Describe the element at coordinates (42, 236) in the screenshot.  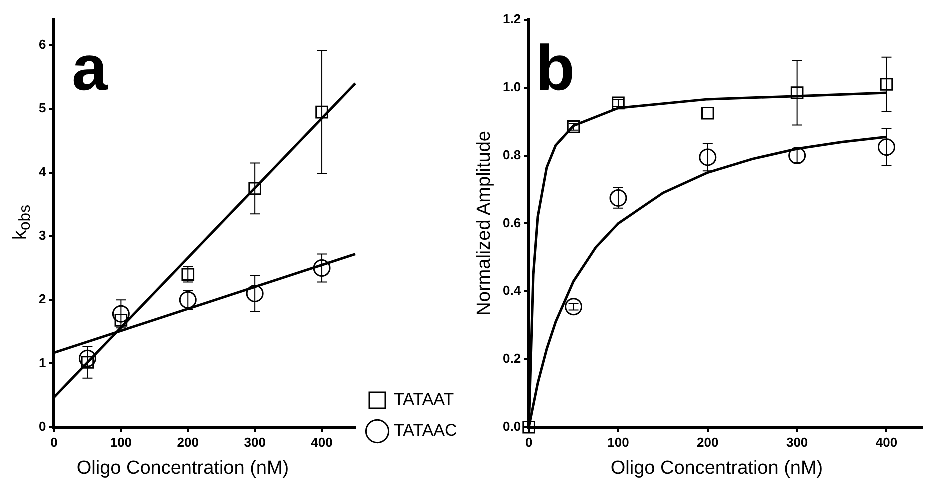
I see `y-tick-label: 3` at that location.